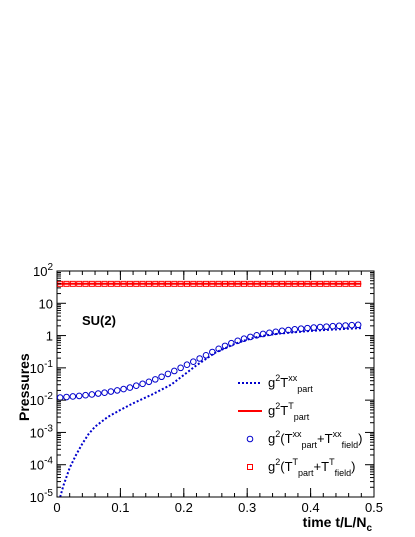 This screenshot has height=537, width=415. What do you see at coordinates (335, 522) in the screenshot?
I see `x-axis-title-main: time t/L/N` at bounding box center [335, 522].